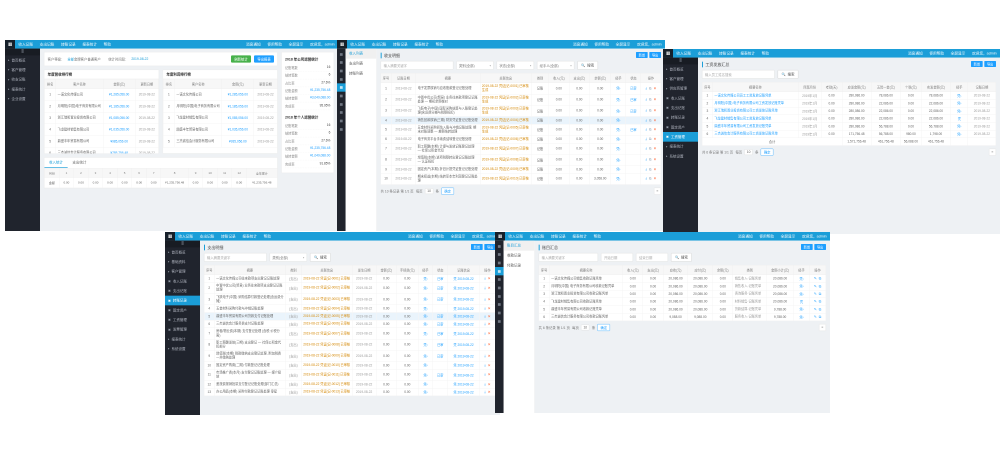 The image size is (1000, 460). I want to click on search-input: 输入员工姓名搜索, so click(738, 74).